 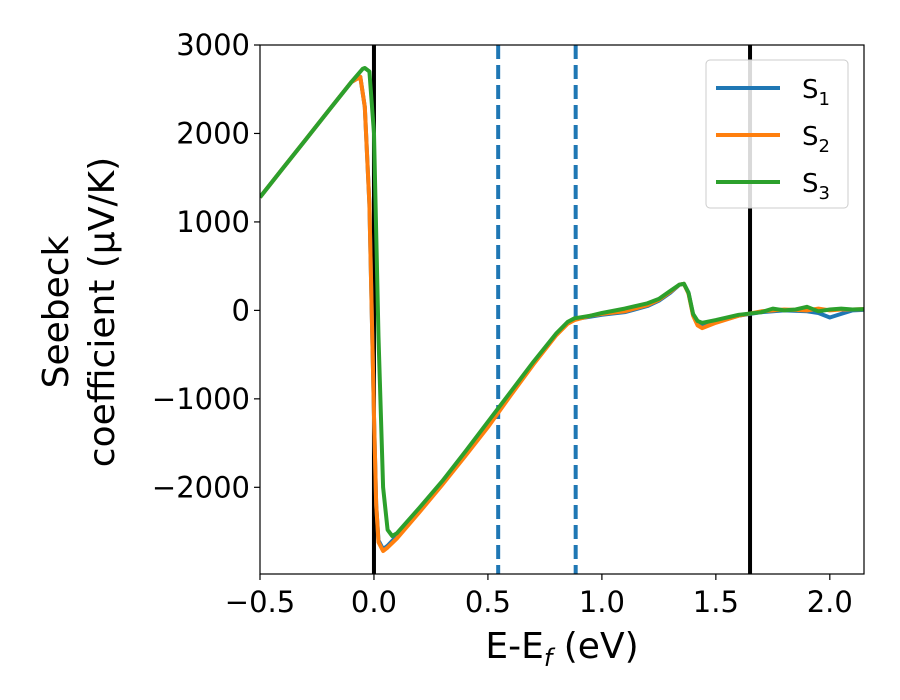 What do you see at coordinates (241, 310) in the screenshot?
I see `y-tick-label: 0` at bounding box center [241, 310].